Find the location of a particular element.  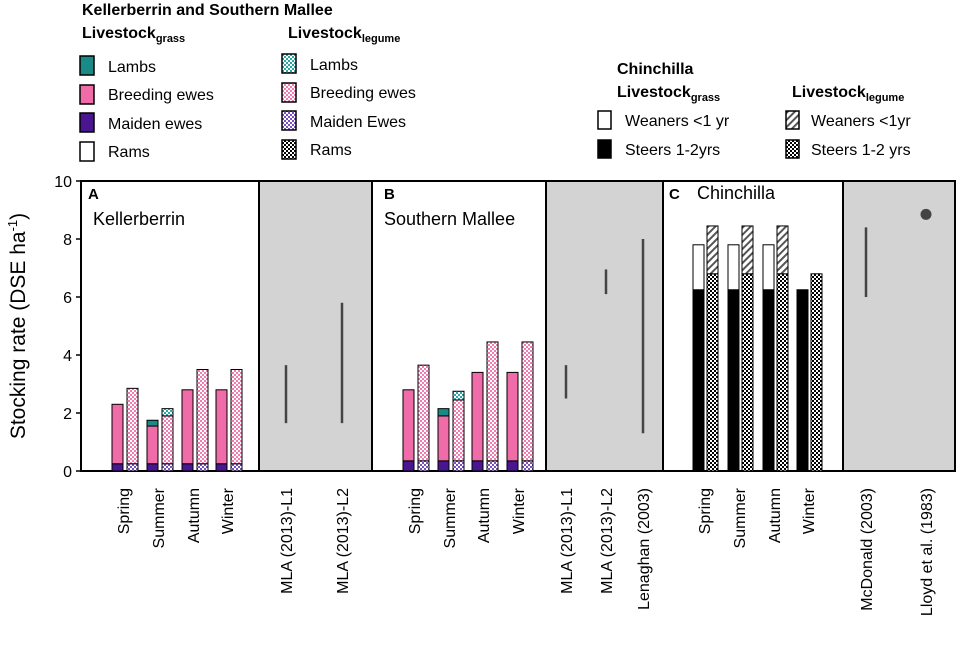

legend-label-rams-legume: Rams is located at coordinates (331, 150).